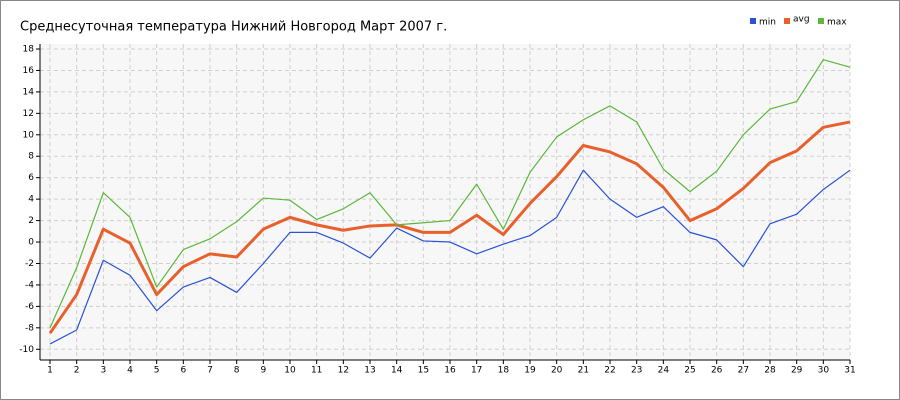  I want to click on x-tick-label: 14, so click(397, 371).